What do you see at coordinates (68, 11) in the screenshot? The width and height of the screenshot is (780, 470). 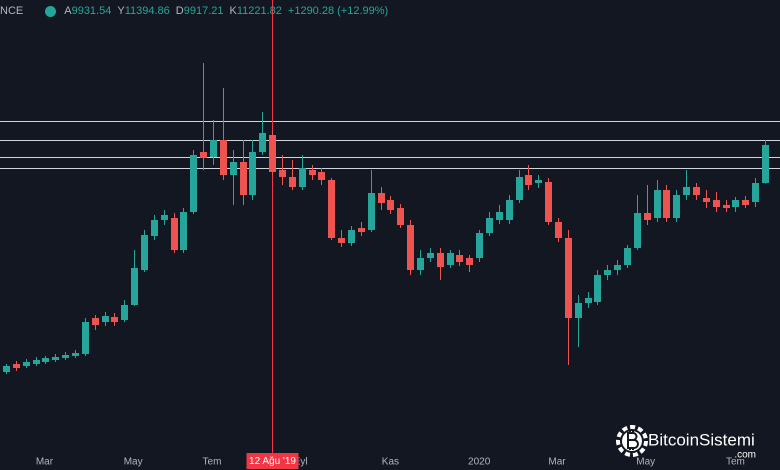 I see `ohlc-letter: A` at bounding box center [68, 11].